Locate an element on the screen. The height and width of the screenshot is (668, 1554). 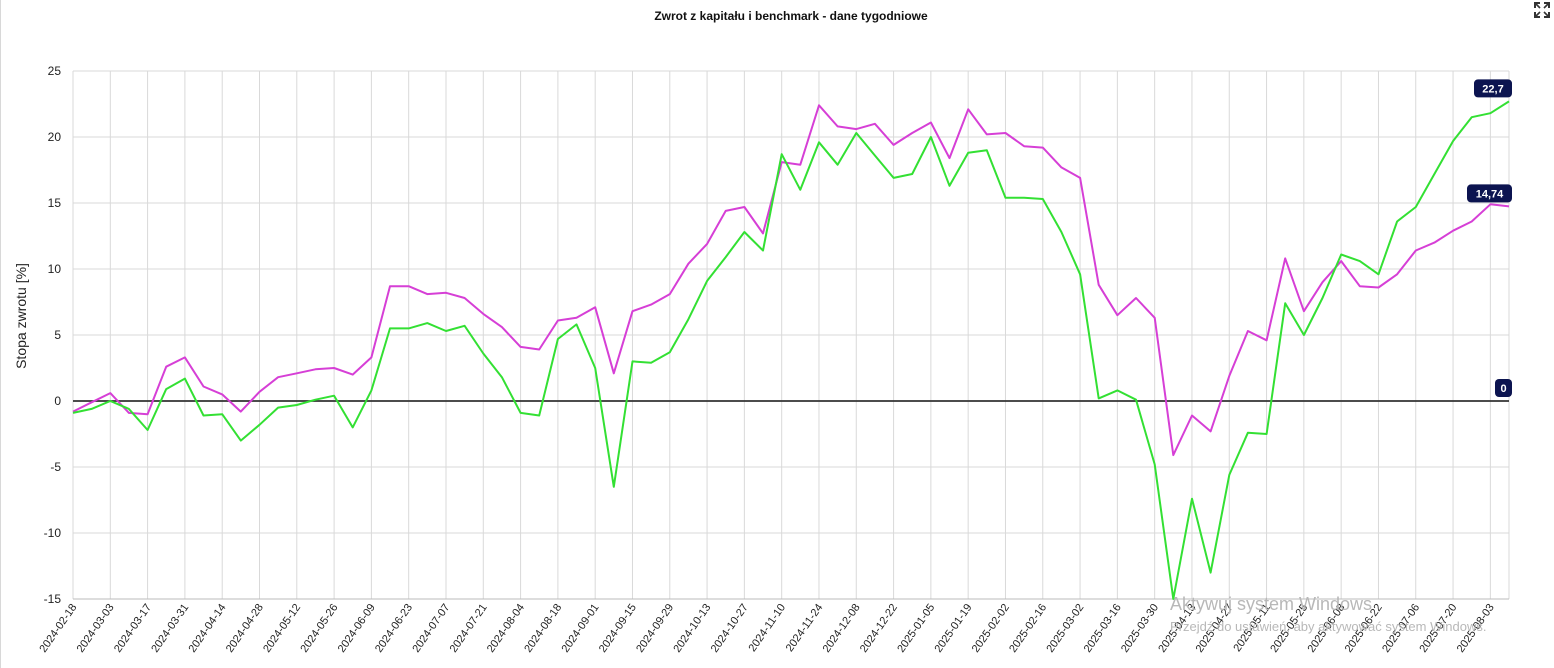
end-value-badge: 0 is located at coordinates (1503, 388).